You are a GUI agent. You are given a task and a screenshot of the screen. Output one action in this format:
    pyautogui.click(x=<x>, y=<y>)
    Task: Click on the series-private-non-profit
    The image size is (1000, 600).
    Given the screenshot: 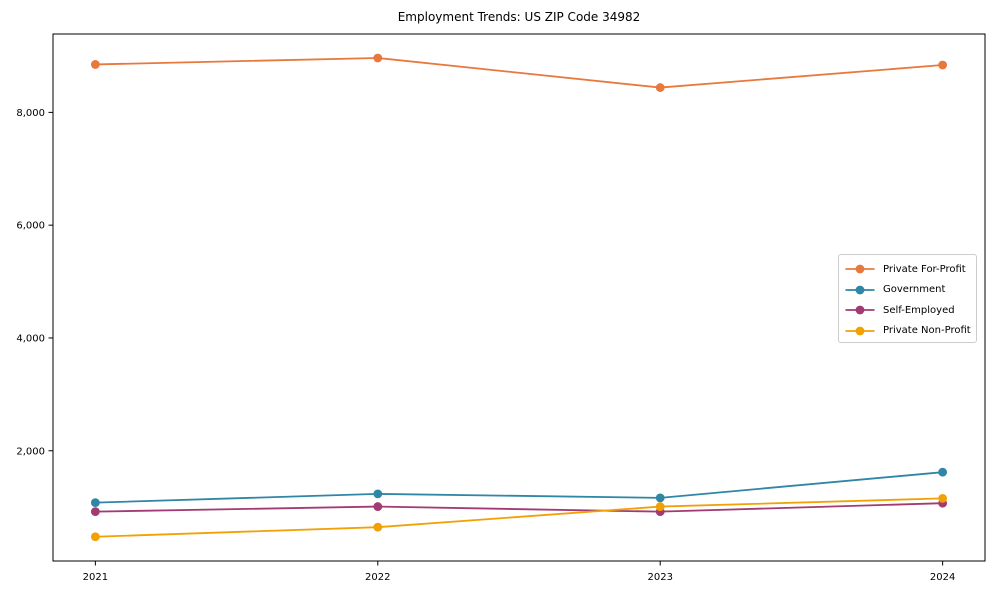 What is the action you would take?
    pyautogui.click(x=519, y=518)
    